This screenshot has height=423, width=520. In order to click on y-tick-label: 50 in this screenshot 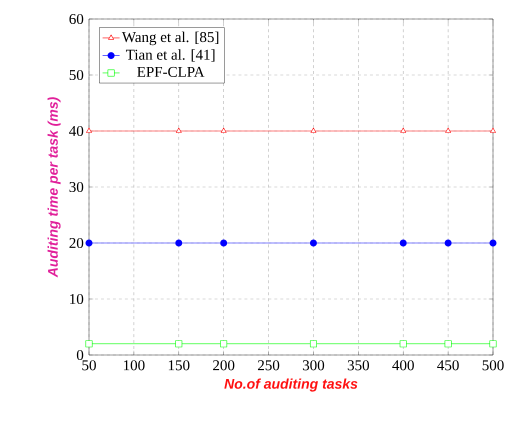, I will do `click(77, 75)`.